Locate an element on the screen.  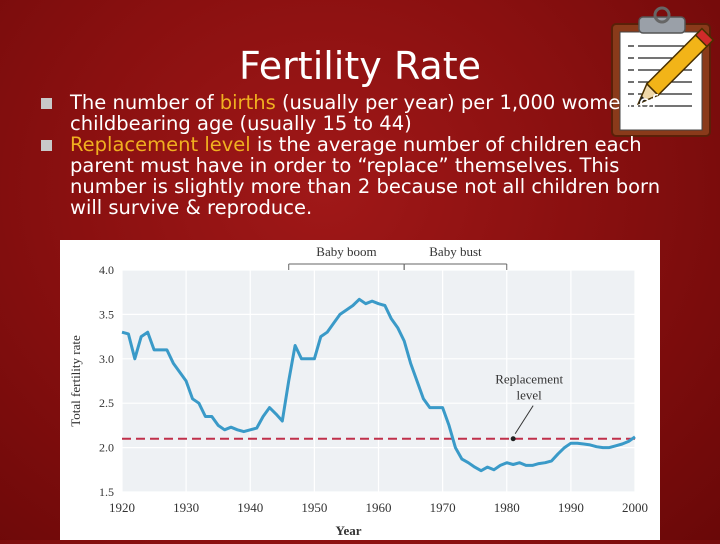
annotation-baby-boom: Baby boom is located at coordinates (346, 251).